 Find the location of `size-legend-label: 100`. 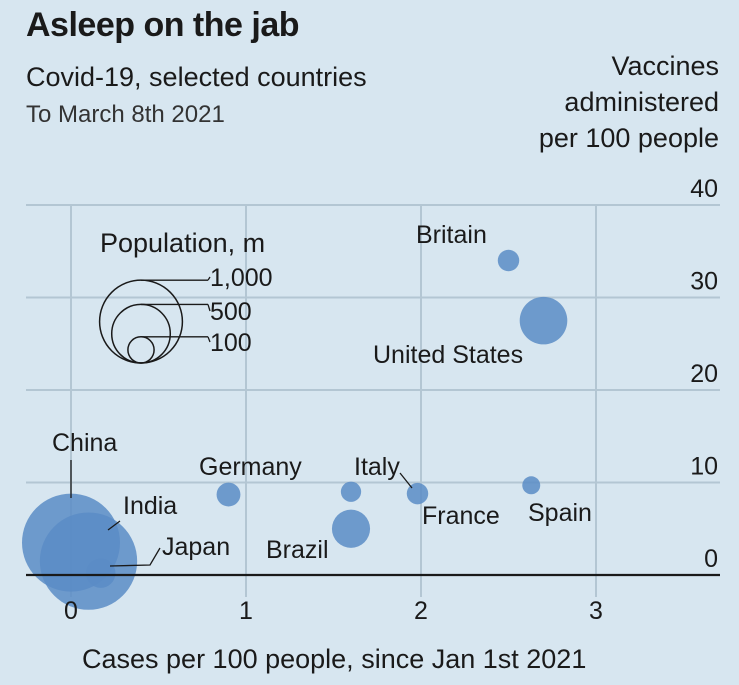

size-legend-label: 100 is located at coordinates (231, 343).